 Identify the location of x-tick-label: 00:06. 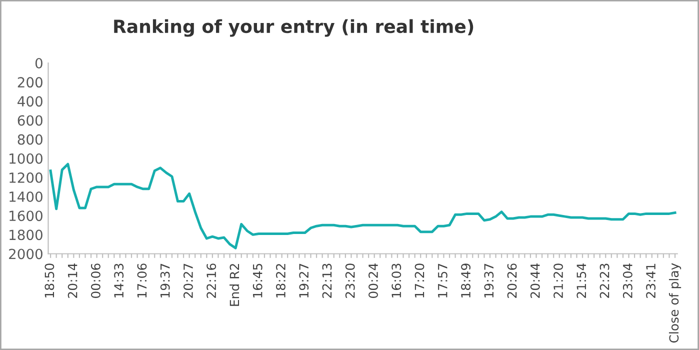
(95, 281).